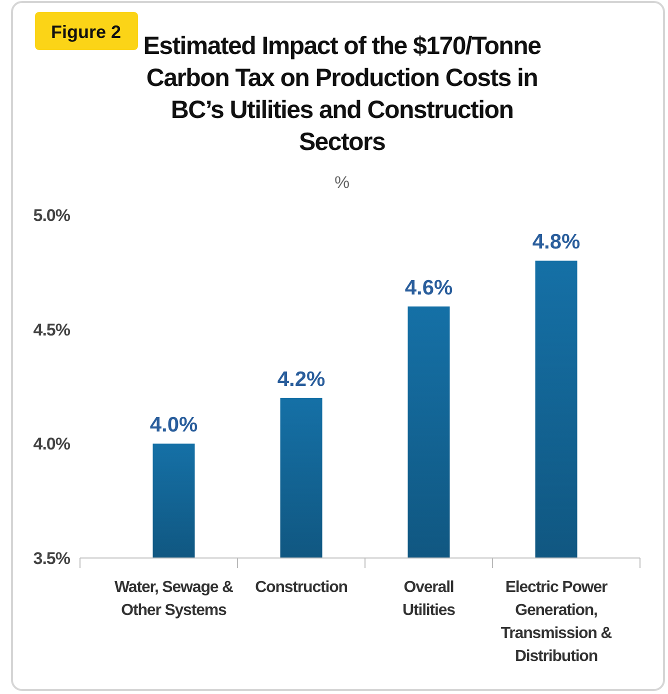  Describe the element at coordinates (174, 425) in the screenshot. I see `data-label: 4.0%` at that location.